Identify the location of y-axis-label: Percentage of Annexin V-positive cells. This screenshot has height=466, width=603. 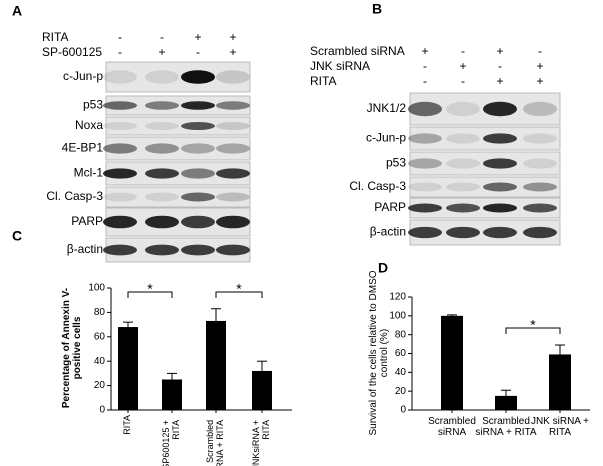
(72, 348).